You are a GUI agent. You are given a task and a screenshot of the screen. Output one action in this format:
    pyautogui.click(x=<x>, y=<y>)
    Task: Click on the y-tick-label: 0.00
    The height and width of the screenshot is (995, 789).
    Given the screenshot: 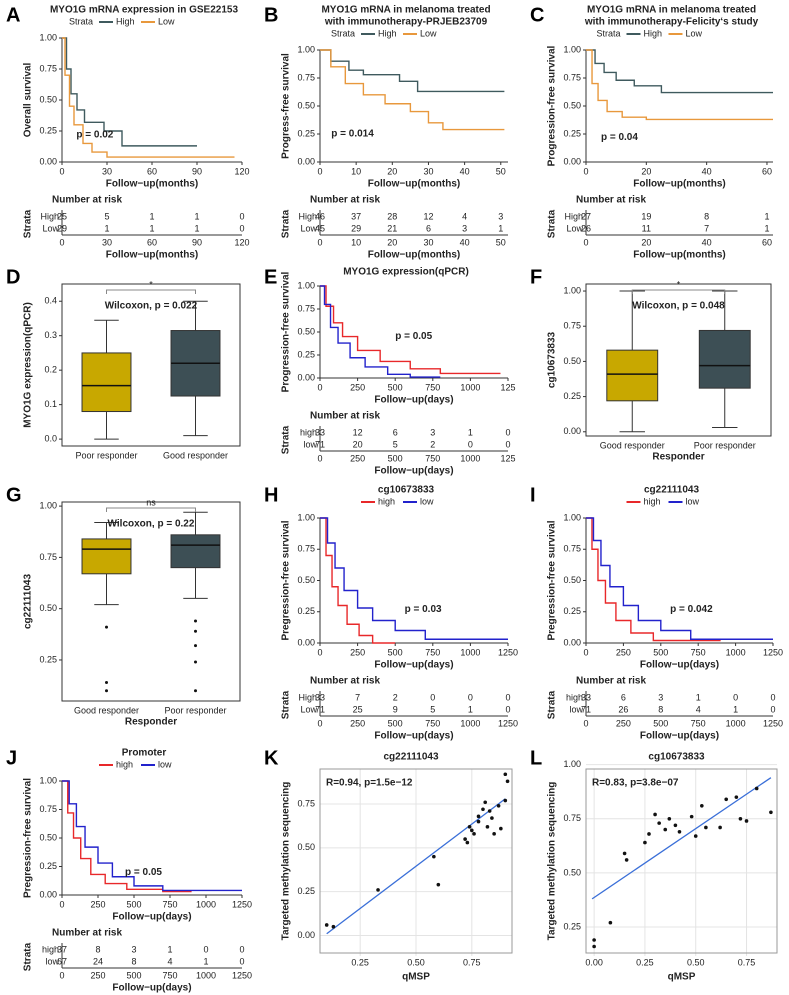 What is the action you would take?
    pyautogui.click(x=572, y=642)
    